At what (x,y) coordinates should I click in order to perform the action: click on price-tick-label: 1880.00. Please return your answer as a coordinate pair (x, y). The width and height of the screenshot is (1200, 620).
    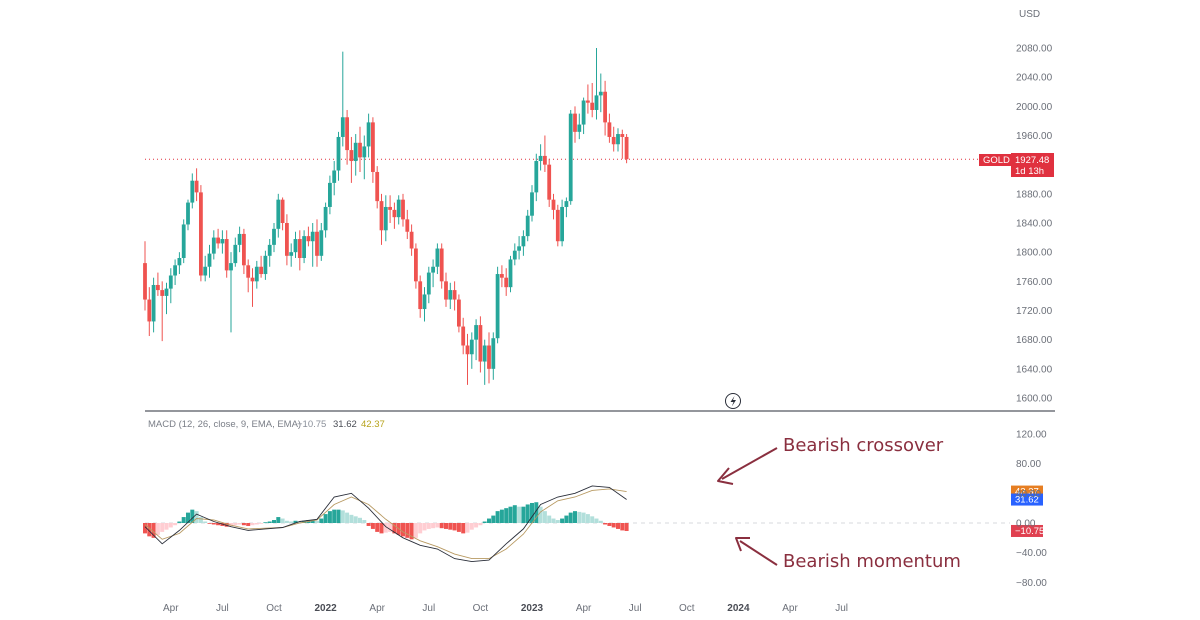
    Looking at the image, I should click on (1034, 194).